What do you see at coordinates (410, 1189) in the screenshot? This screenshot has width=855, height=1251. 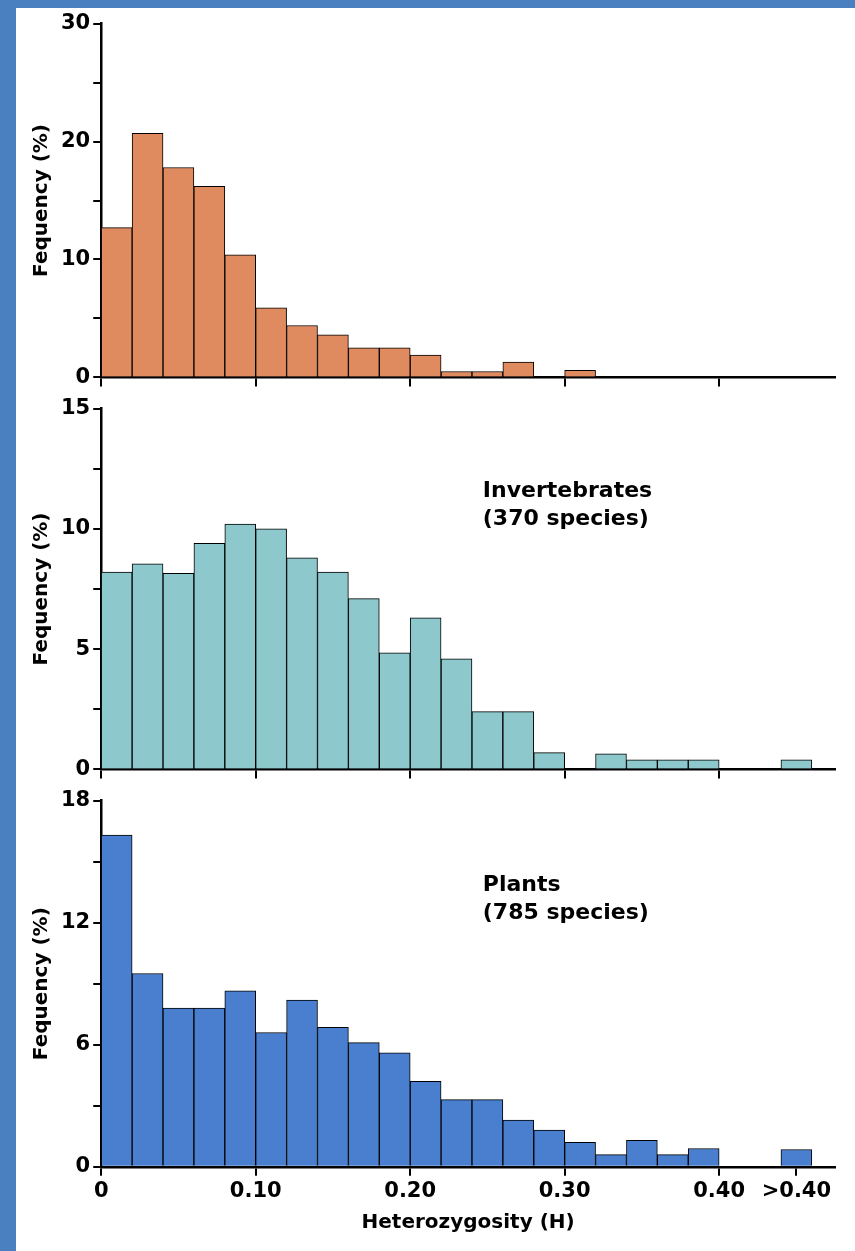 I see `x-tick-label: 0.20` at bounding box center [410, 1189].